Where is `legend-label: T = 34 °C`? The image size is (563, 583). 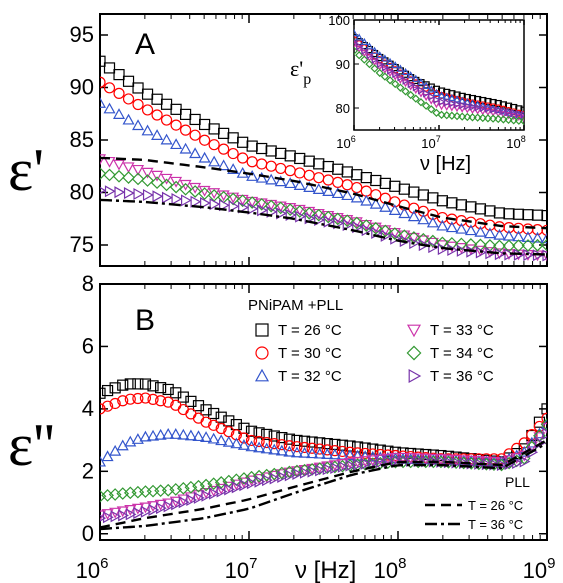 legend-label: T = 34 °C is located at coordinates (462, 353).